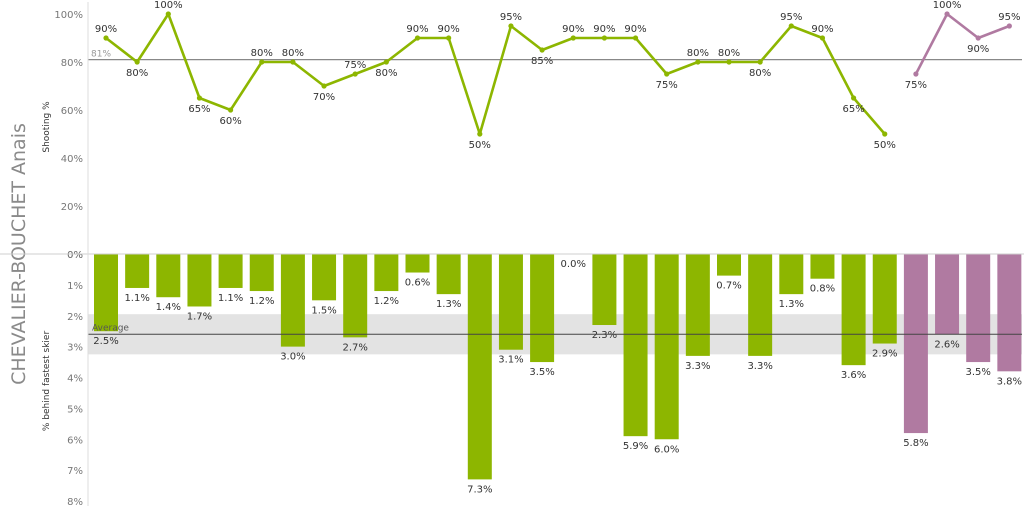 The width and height of the screenshot is (1024, 508). Describe the element at coordinates (75, 348) in the screenshot. I see `time-tick-label: 3%` at that location.